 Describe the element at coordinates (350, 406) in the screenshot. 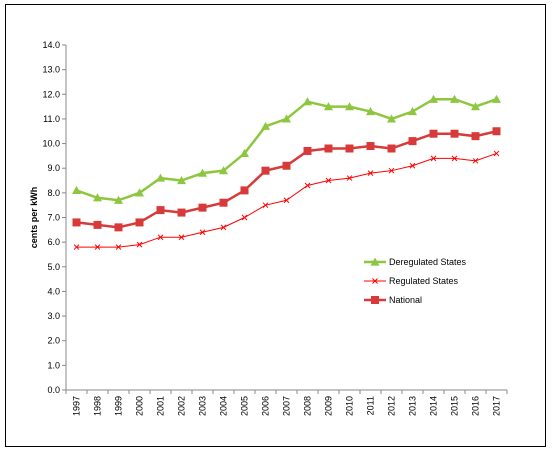

I see `x-tick-label: 2010` at that location.